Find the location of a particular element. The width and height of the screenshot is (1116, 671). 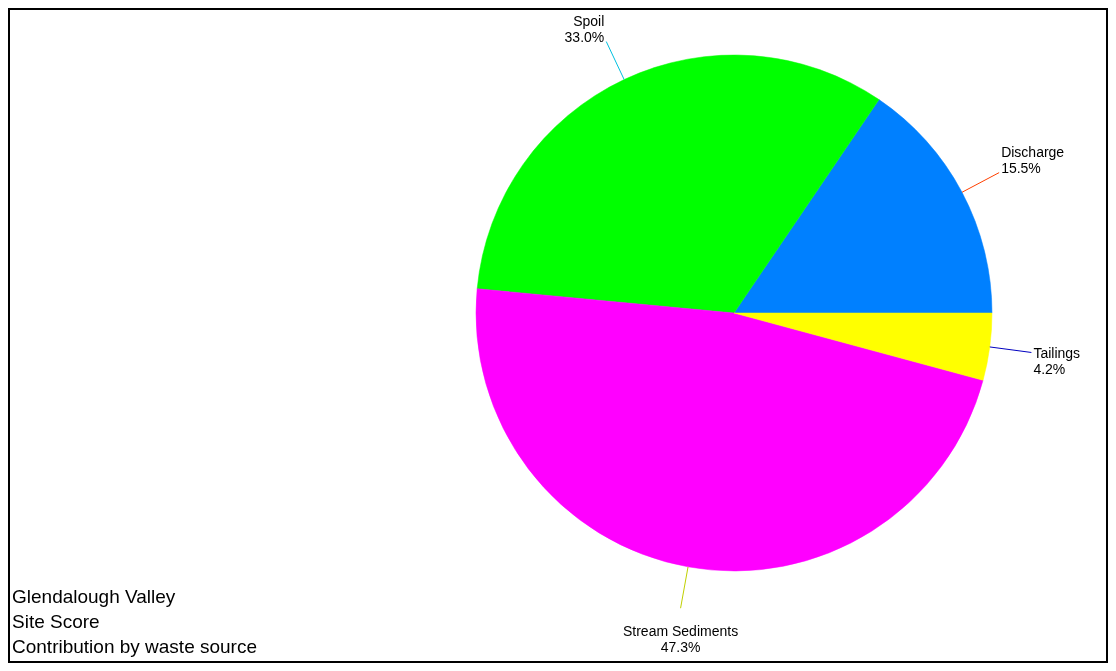

text: Contribution by waste source is located at coordinates (135, 646).